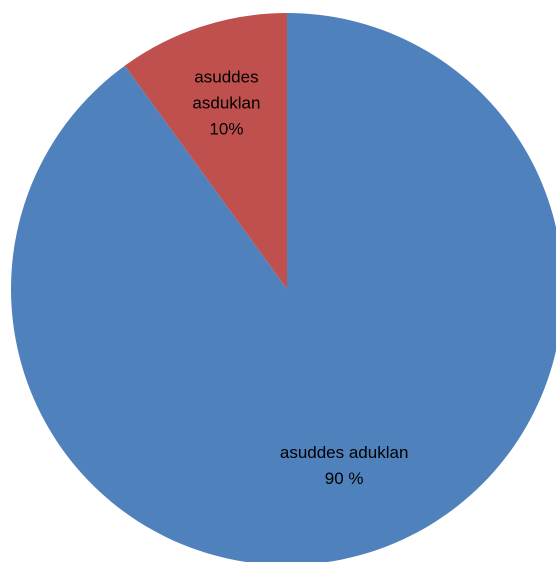  I want to click on pie-slice-label-line: asuddes, so click(226, 77).